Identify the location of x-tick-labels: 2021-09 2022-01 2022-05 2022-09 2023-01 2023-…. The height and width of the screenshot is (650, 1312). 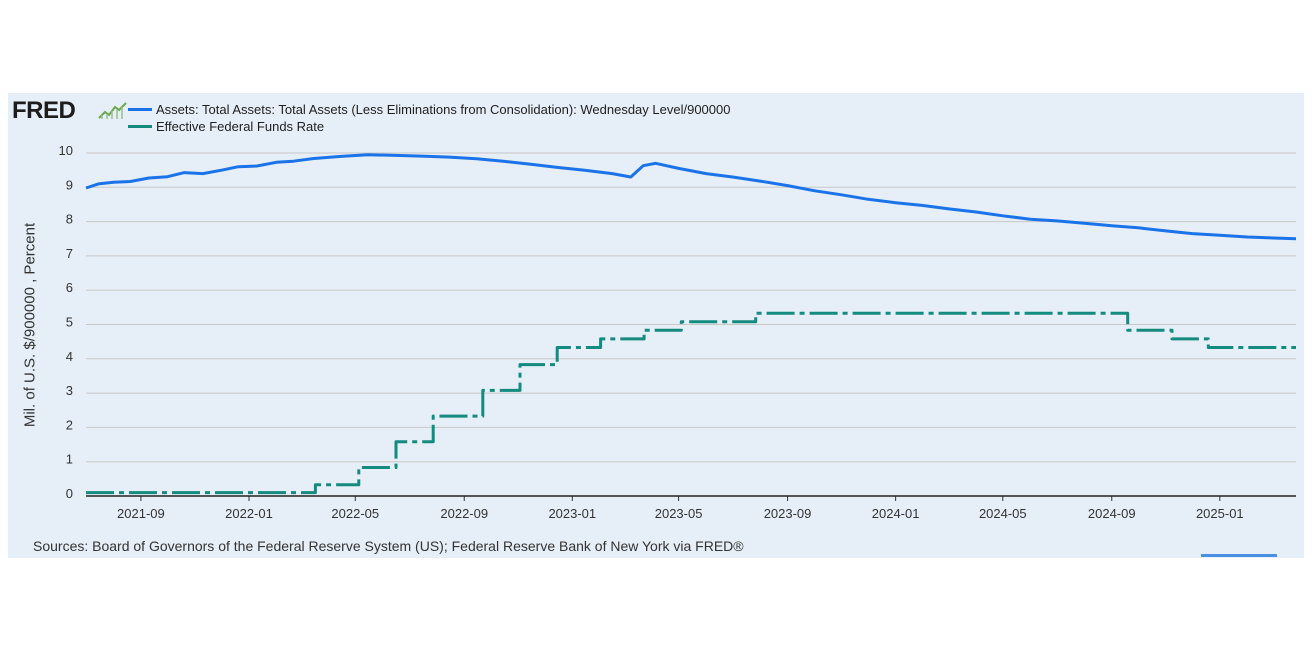
(680, 513).